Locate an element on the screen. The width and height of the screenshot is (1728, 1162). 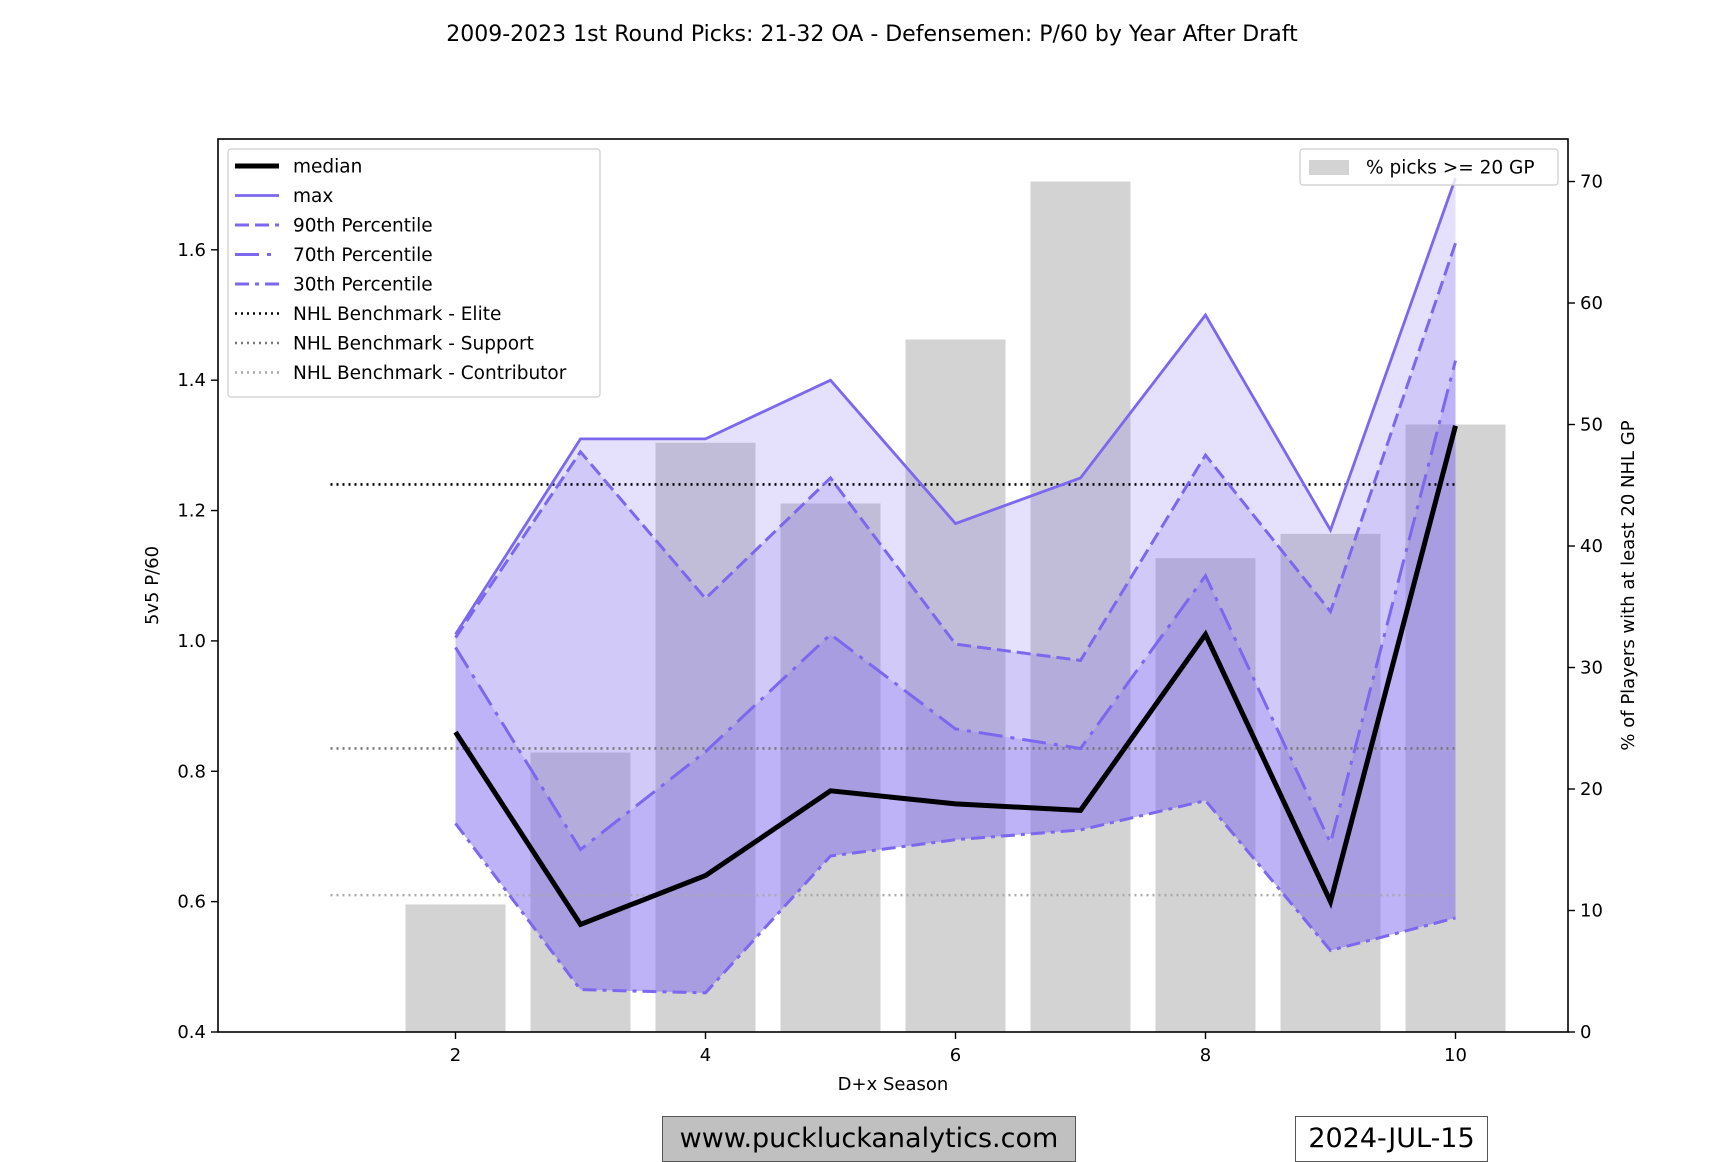
y-tick-label: 1.0 is located at coordinates (191, 641).